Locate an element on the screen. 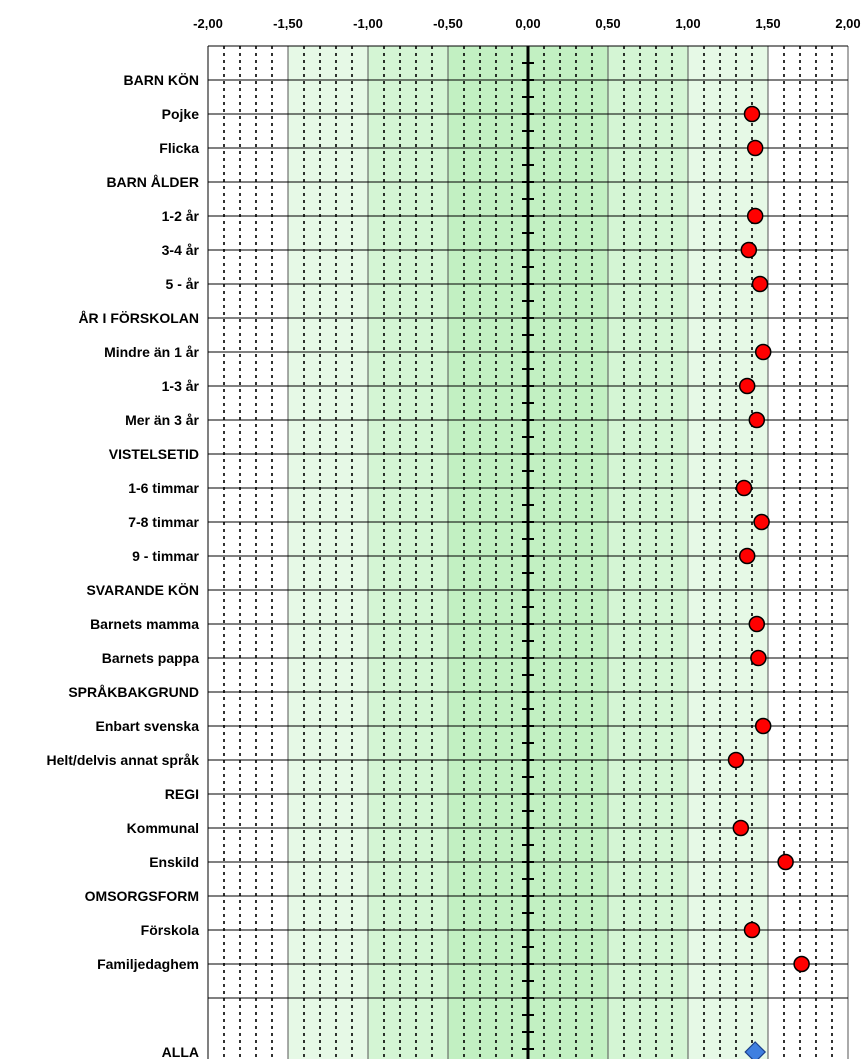 Image resolution: width=864 pixels, height=1059 pixels. row-label: SPRÅKBAKGRUND is located at coordinates (133, 692).